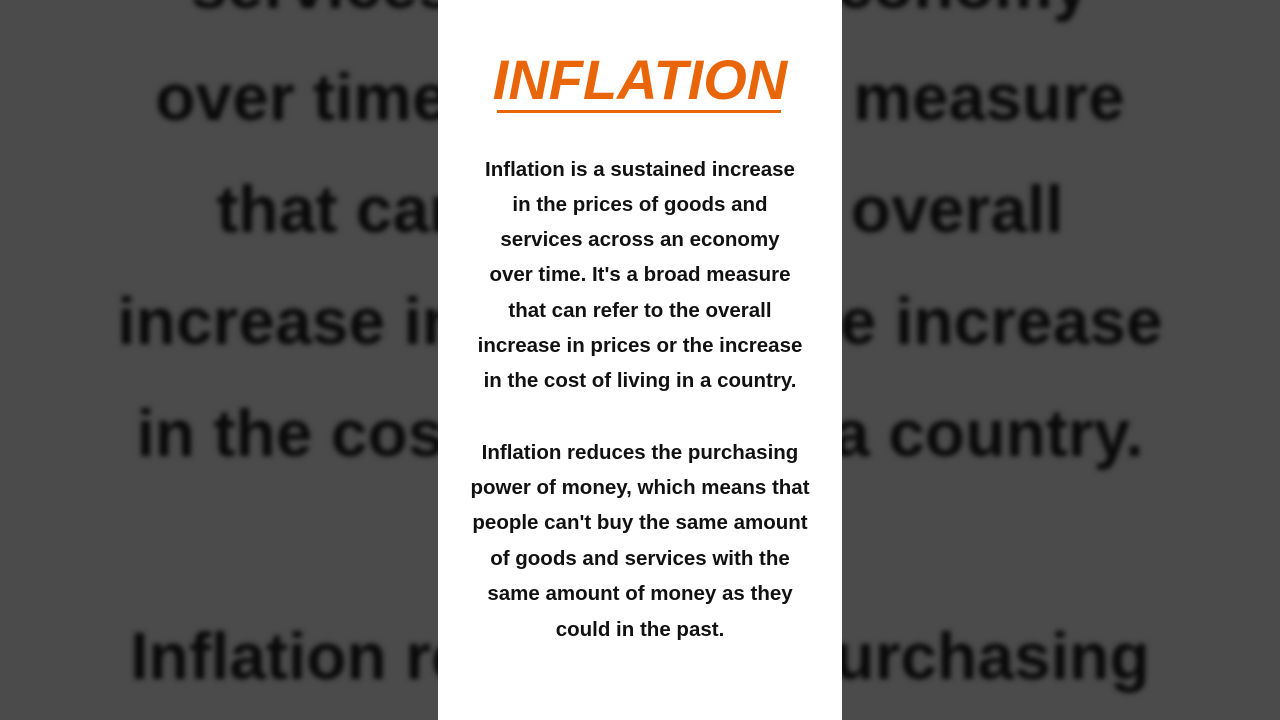  Describe the element at coordinates (640, 204) in the screenshot. I see `paragraph-1-line: in the prices of goods and` at that location.